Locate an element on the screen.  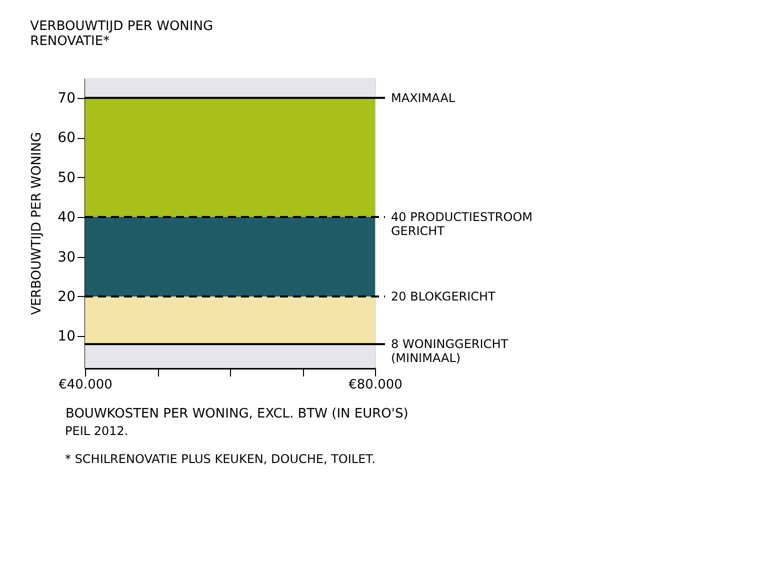
y-tick-label: 30 is located at coordinates (67, 257).